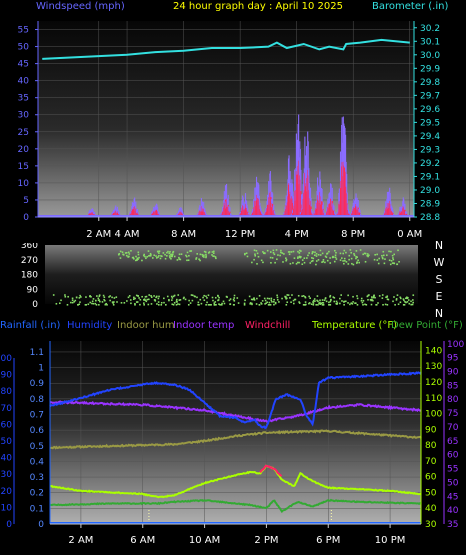 Image resolution: width=466 pixels, height=555 pixels. I want to click on temp-axis-label: 90, so click(431, 430).